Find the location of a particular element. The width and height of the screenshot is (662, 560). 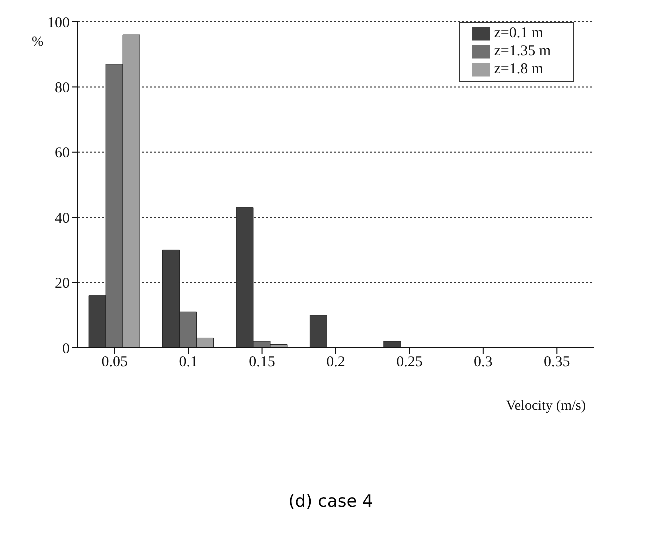

y-tick-label: 20 is located at coordinates (62, 284).